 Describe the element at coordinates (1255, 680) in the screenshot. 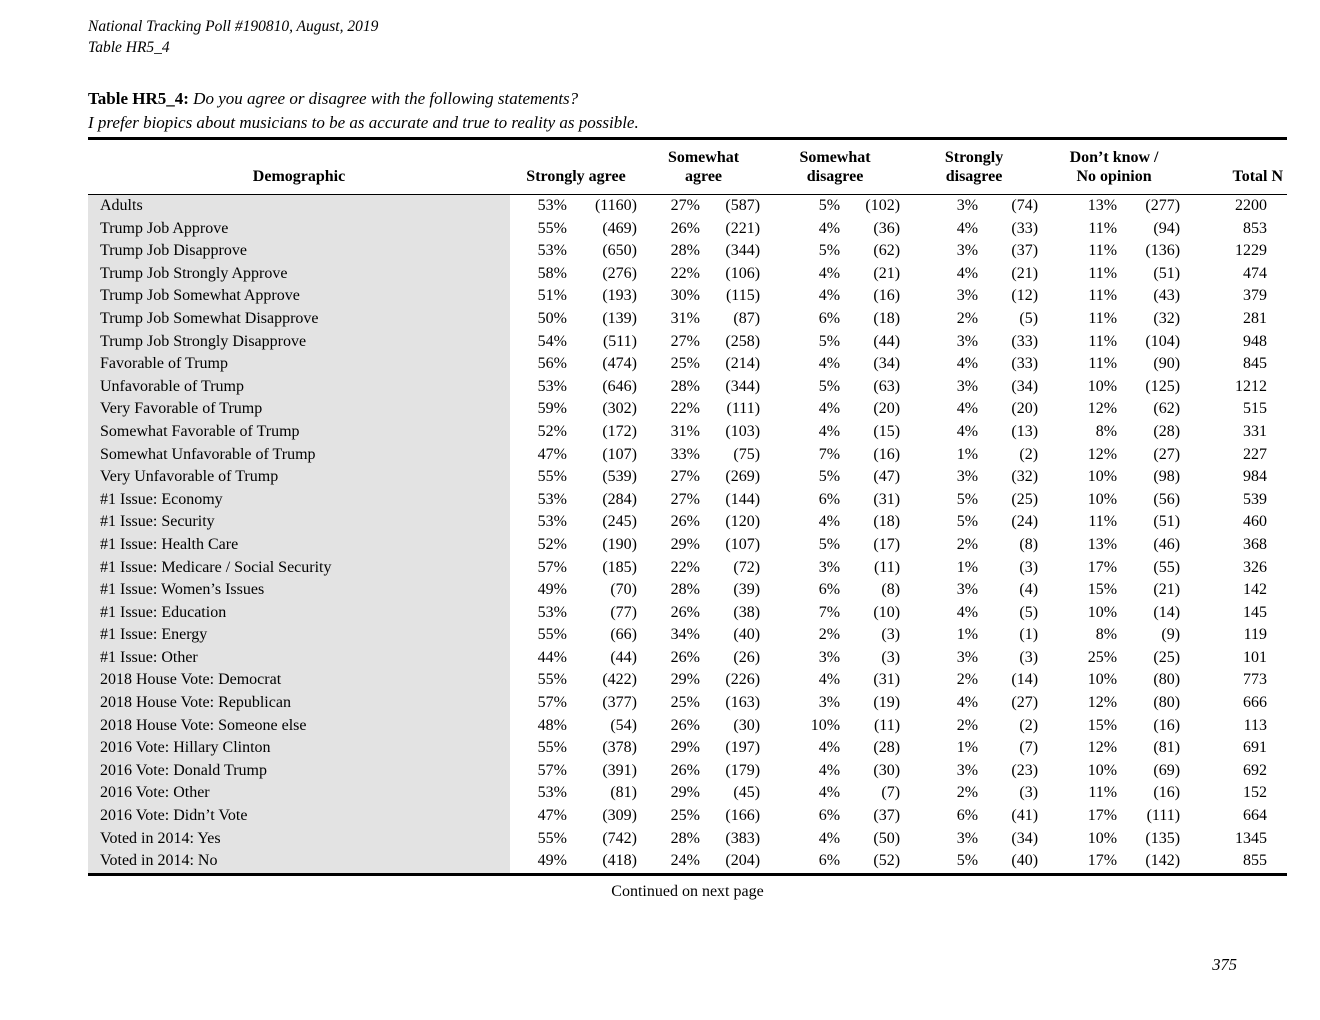

I see `cell-total-n: 773` at that location.